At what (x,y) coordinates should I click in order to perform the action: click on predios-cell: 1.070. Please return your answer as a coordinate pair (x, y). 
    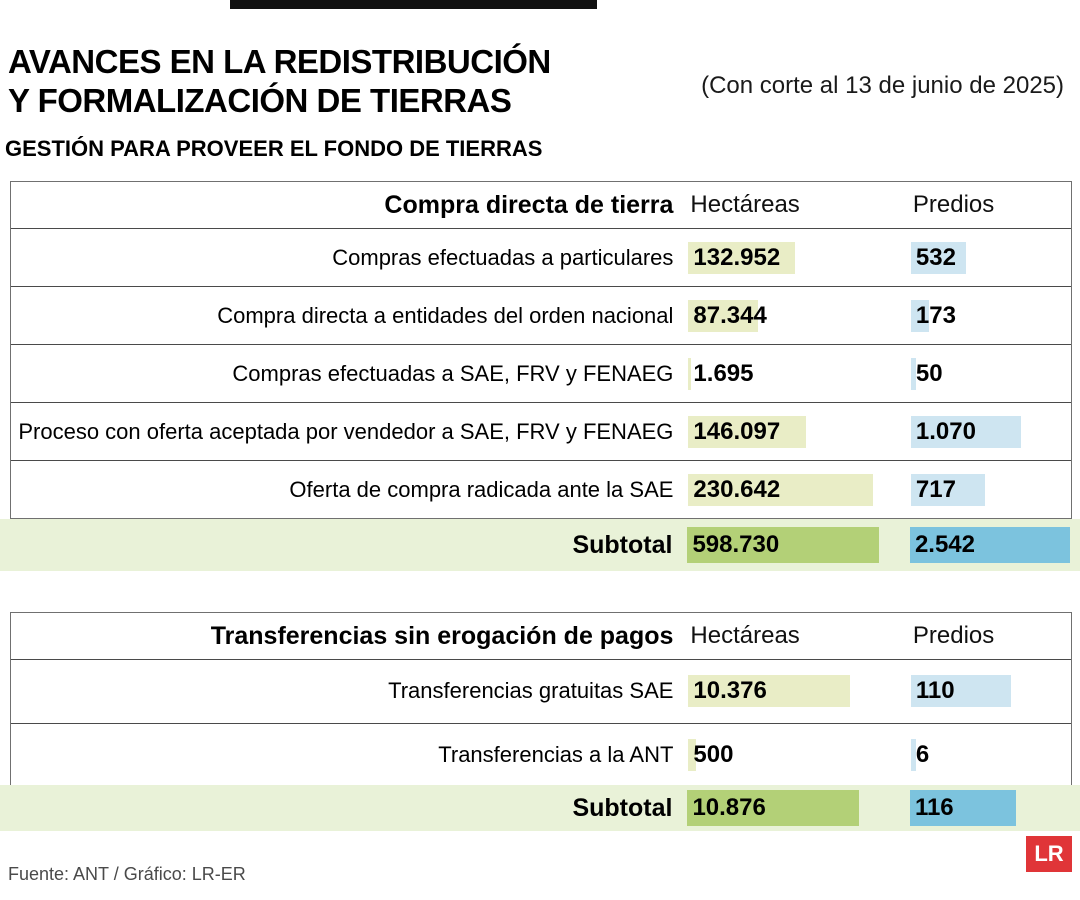
    Looking at the image, I should click on (989, 431).